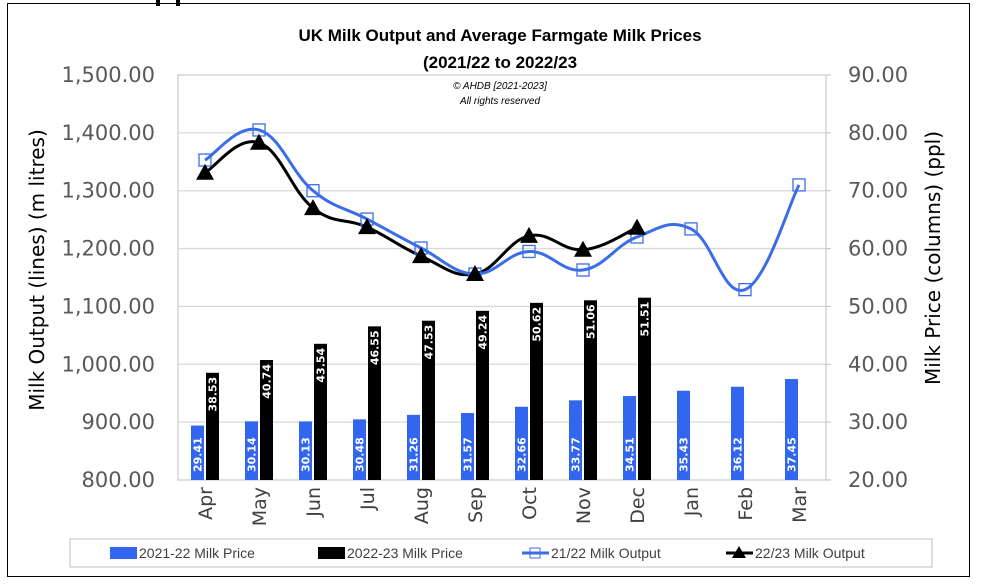 The width and height of the screenshot is (981, 585). What do you see at coordinates (746, 504) in the screenshot?
I see `x-tick-label: Feb` at bounding box center [746, 504].